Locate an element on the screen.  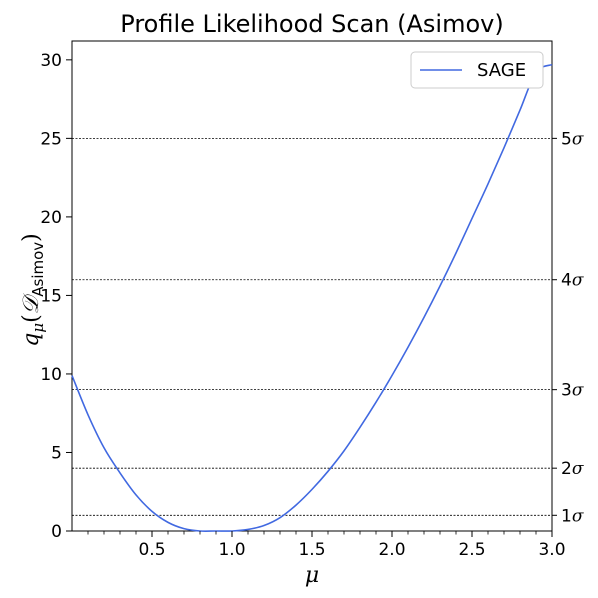
x-tick-label: 0.5 is located at coordinates (151, 550).